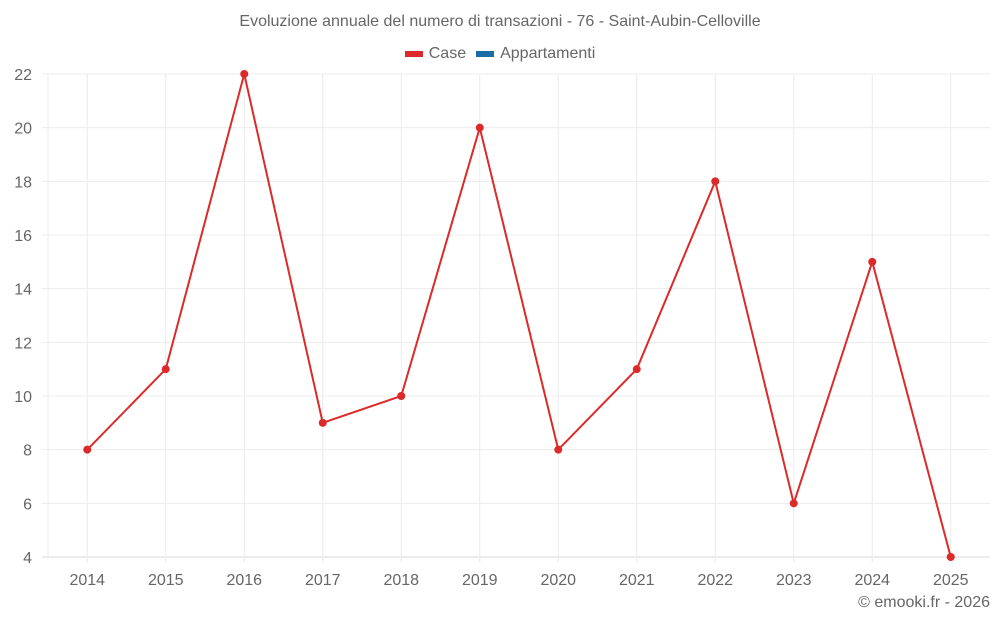  I want to click on x-tick-label: 2023, so click(794, 580).